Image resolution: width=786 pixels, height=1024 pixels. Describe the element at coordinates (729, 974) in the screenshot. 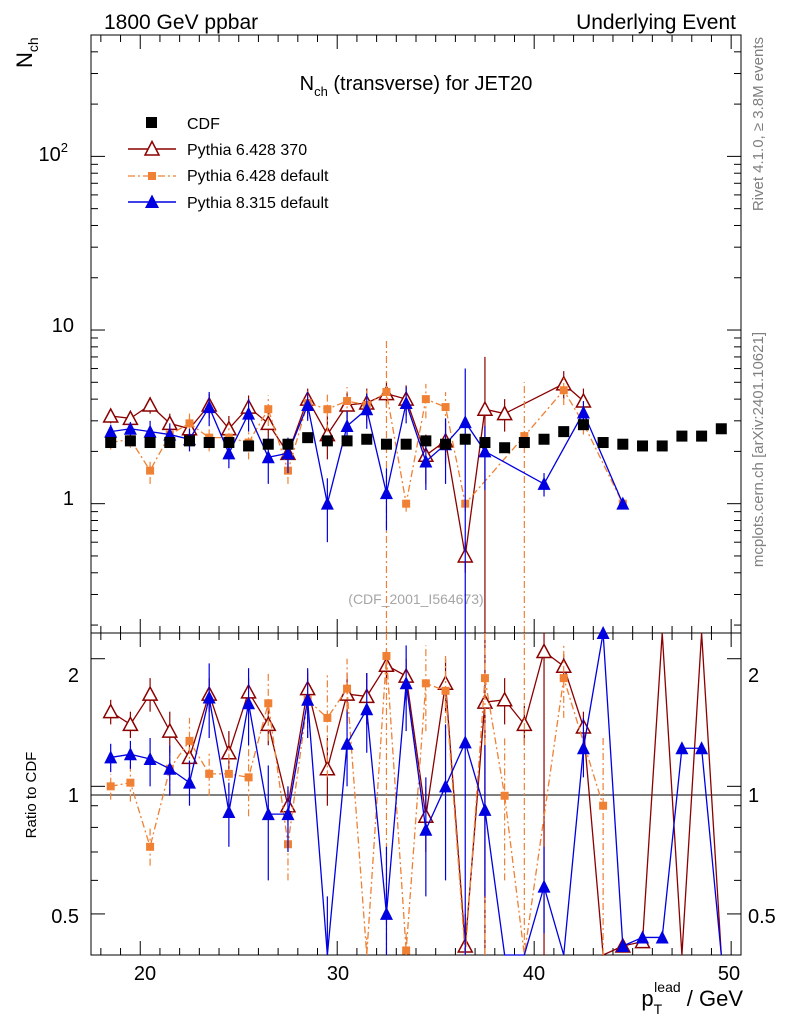

I see `xtick-50: 50` at that location.